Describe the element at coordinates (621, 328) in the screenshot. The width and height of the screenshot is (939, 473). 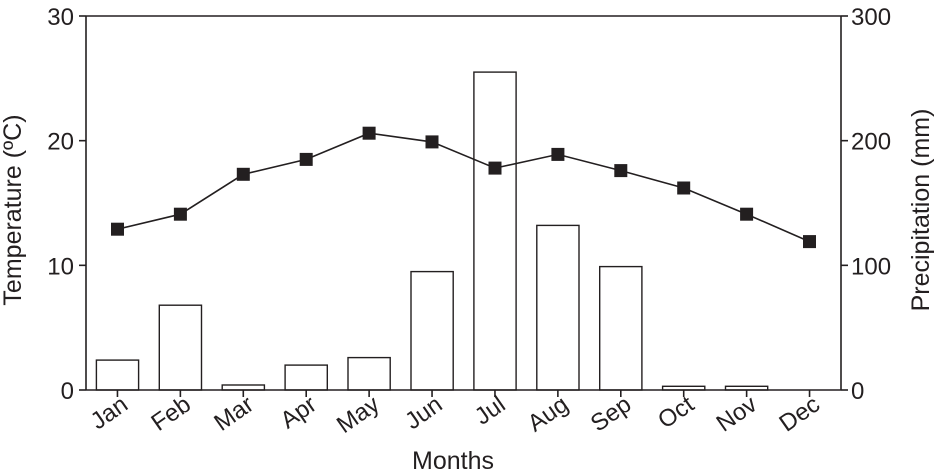
I see `bar-sep` at that location.